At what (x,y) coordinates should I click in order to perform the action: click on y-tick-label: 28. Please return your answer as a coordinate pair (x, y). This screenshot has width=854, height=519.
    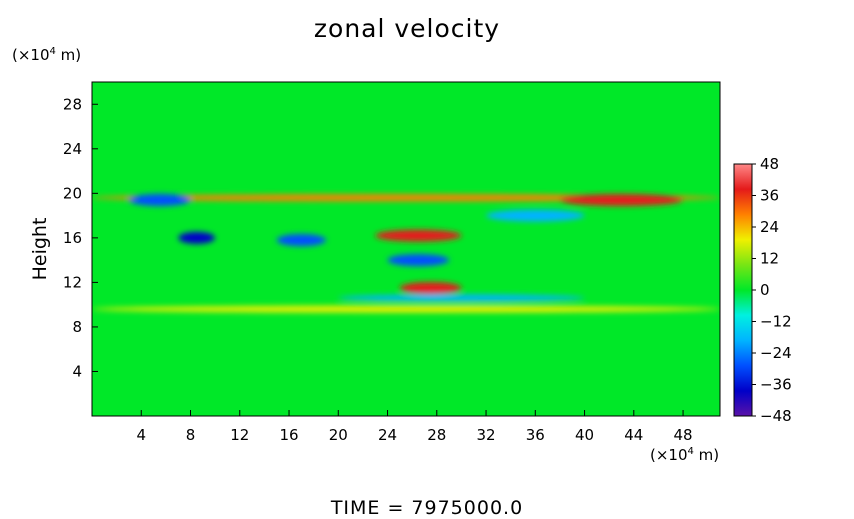
    Looking at the image, I should click on (72, 104).